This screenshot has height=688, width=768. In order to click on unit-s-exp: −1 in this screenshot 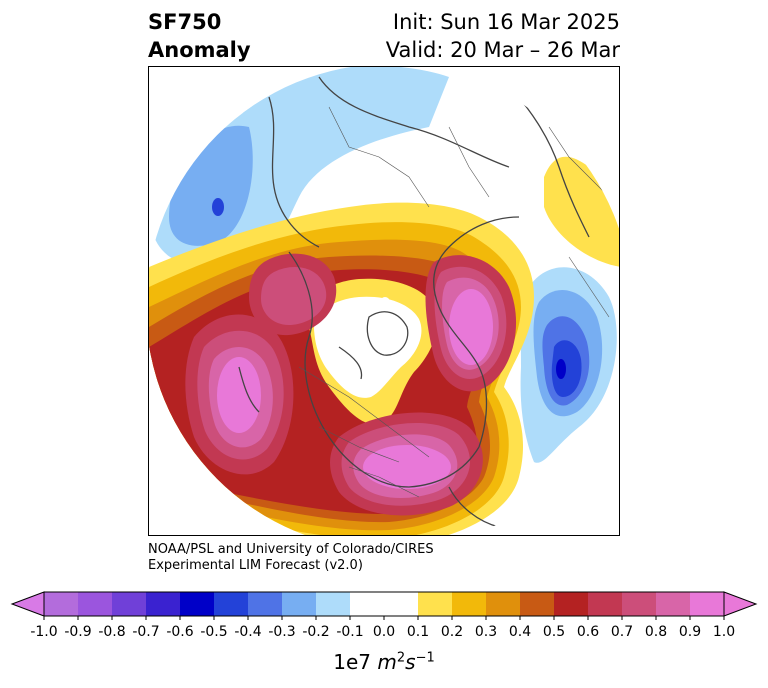, I will do `click(425, 658)`.